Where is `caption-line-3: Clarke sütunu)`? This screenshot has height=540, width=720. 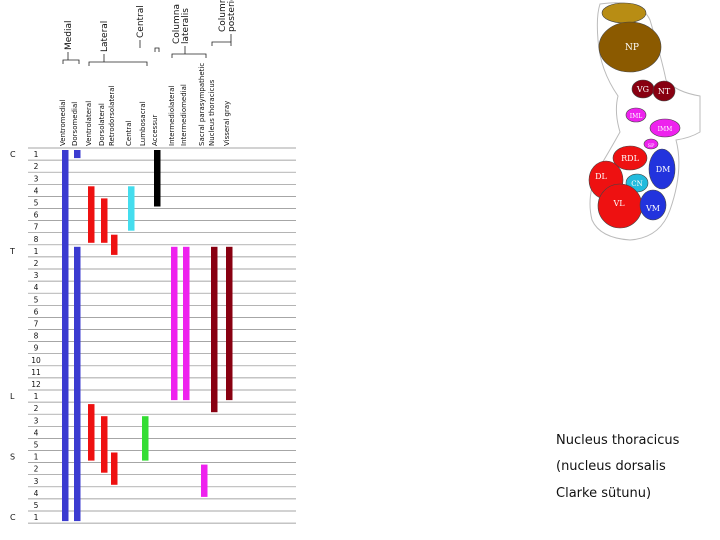
caption-line-3: Clarke sütunu) is located at coordinates (604, 493).